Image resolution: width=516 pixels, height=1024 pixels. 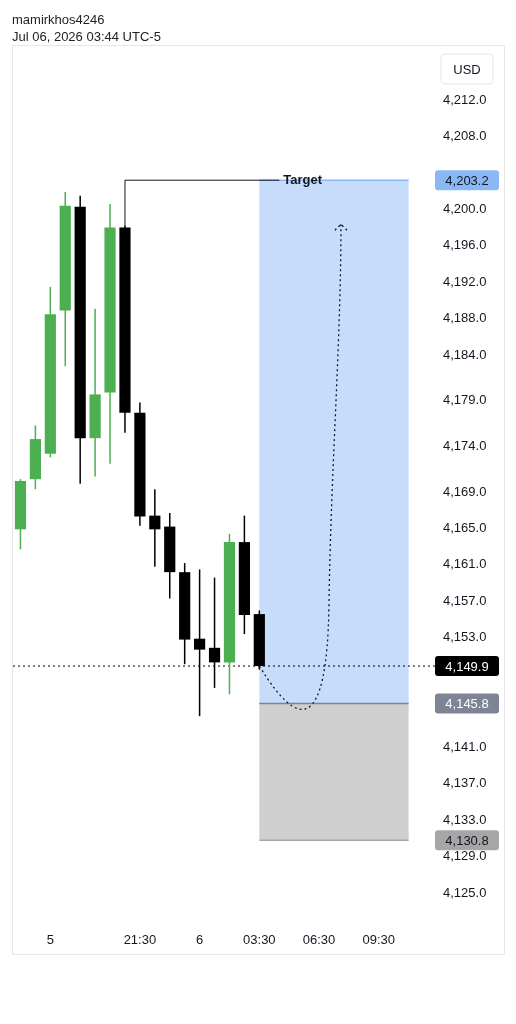 I want to click on ref-line-label: 4,203.2, so click(x=467, y=180).